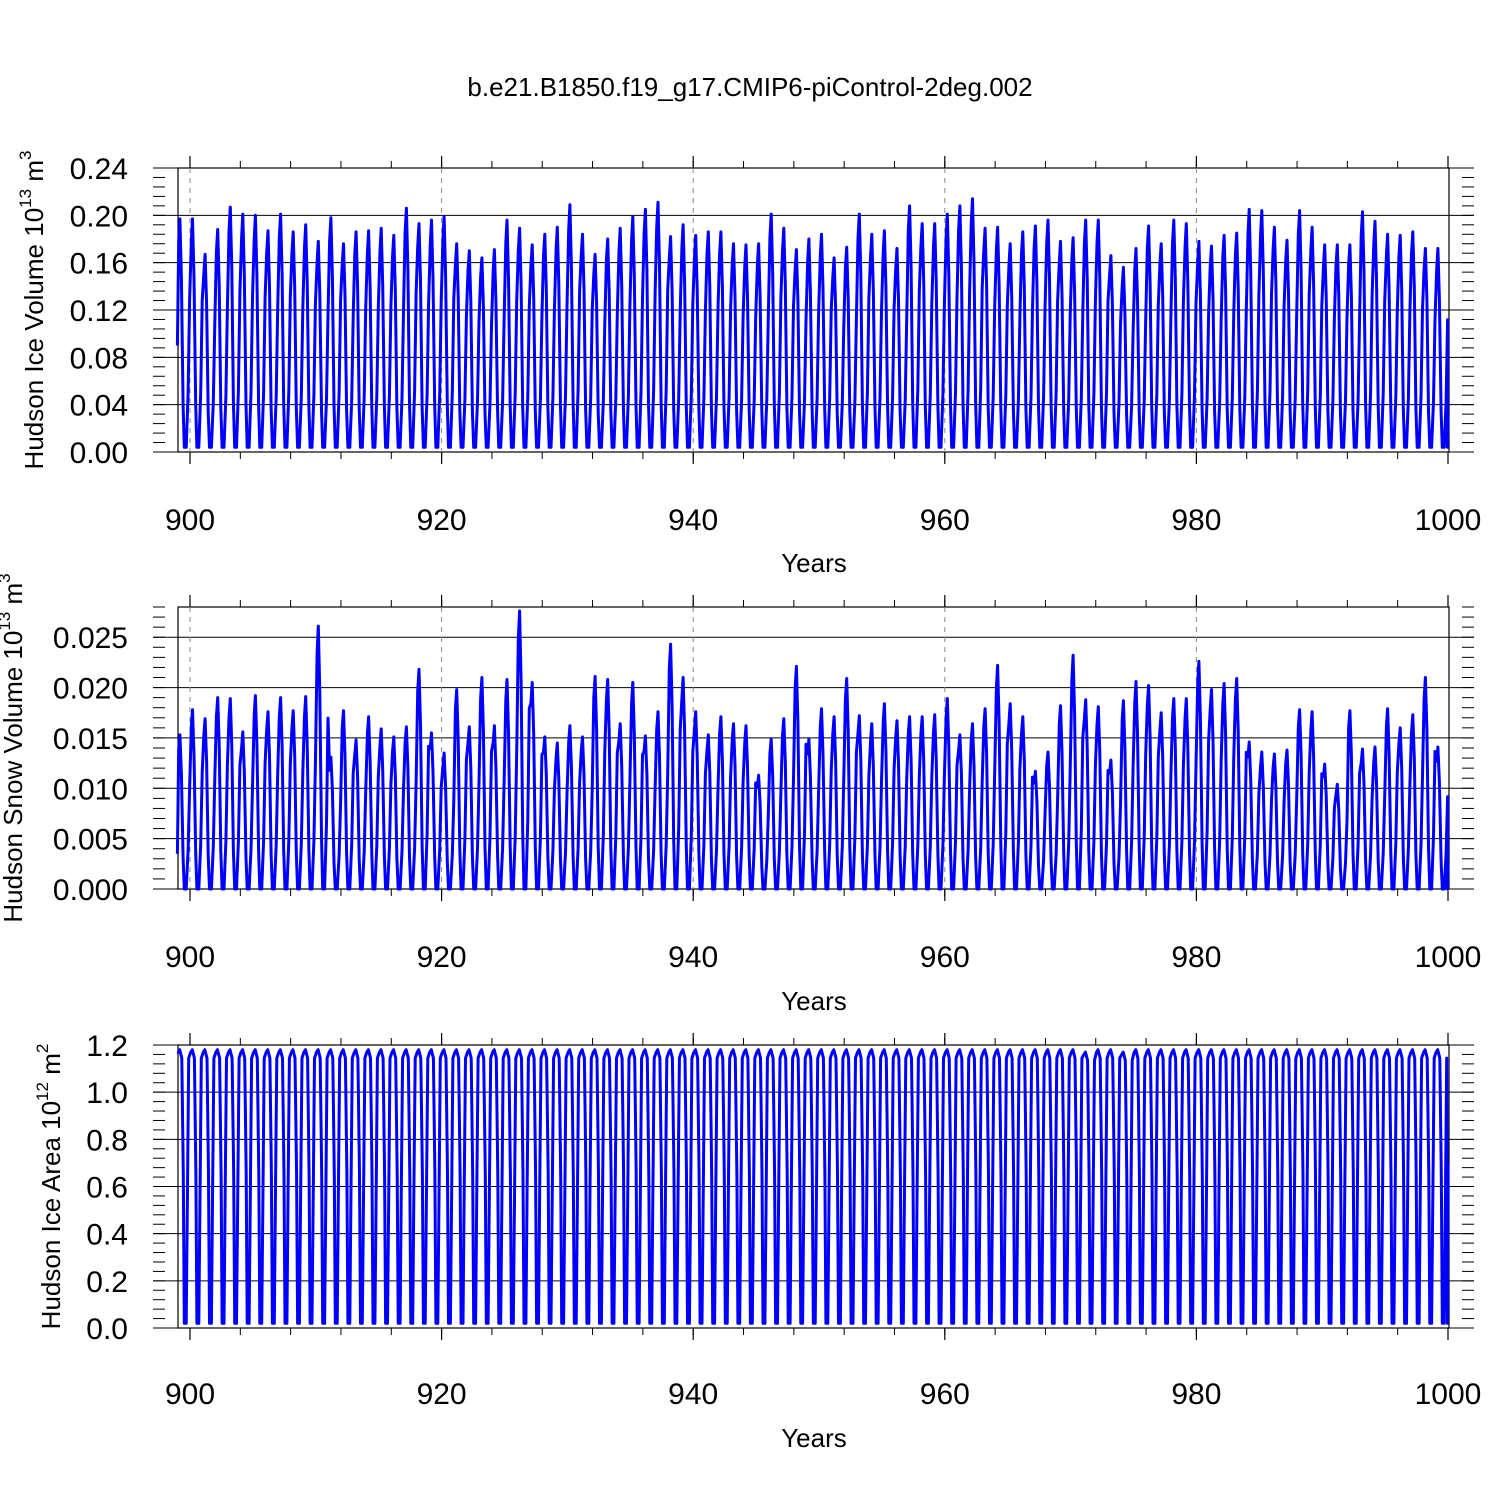 This screenshot has width=1500, height=1500. Describe the element at coordinates (99, 216) in the screenshot. I see `y-tick-label: 0.20` at that location.